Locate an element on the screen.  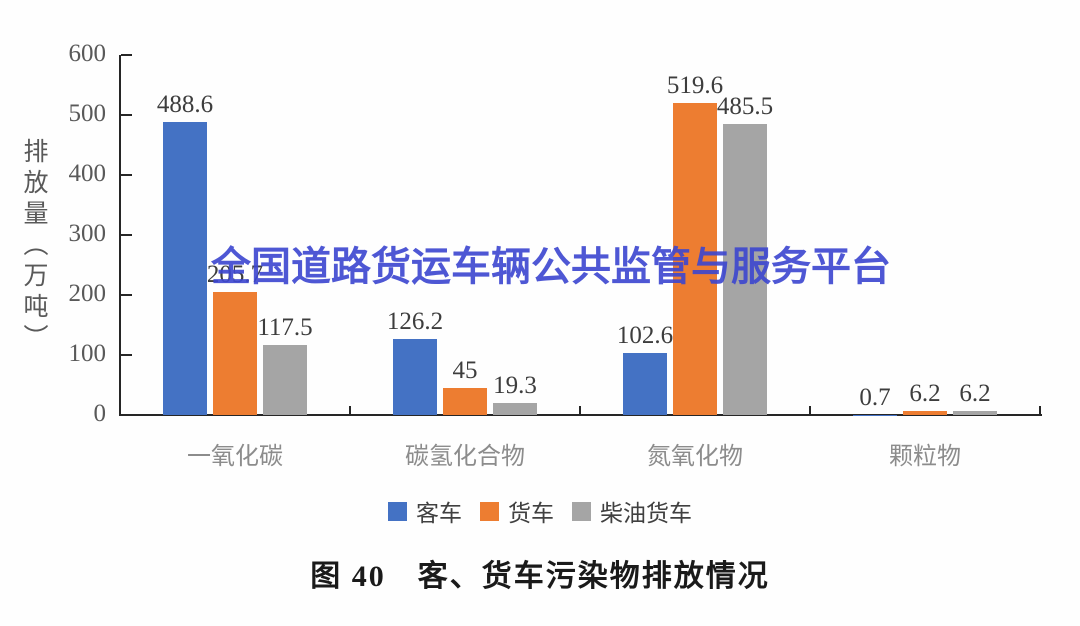
legend-item-货车: 货车 is located at coordinates (517, 511).